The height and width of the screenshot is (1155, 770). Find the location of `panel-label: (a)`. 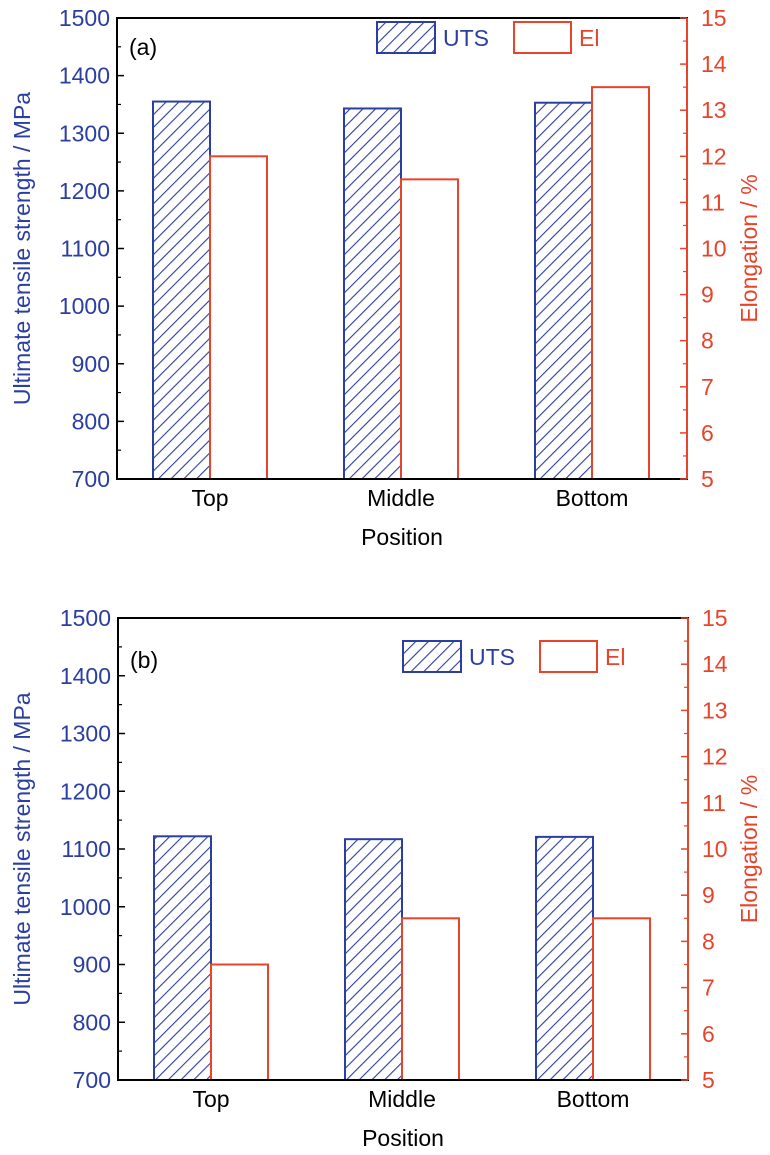

panel-label: (a) is located at coordinates (143, 47).